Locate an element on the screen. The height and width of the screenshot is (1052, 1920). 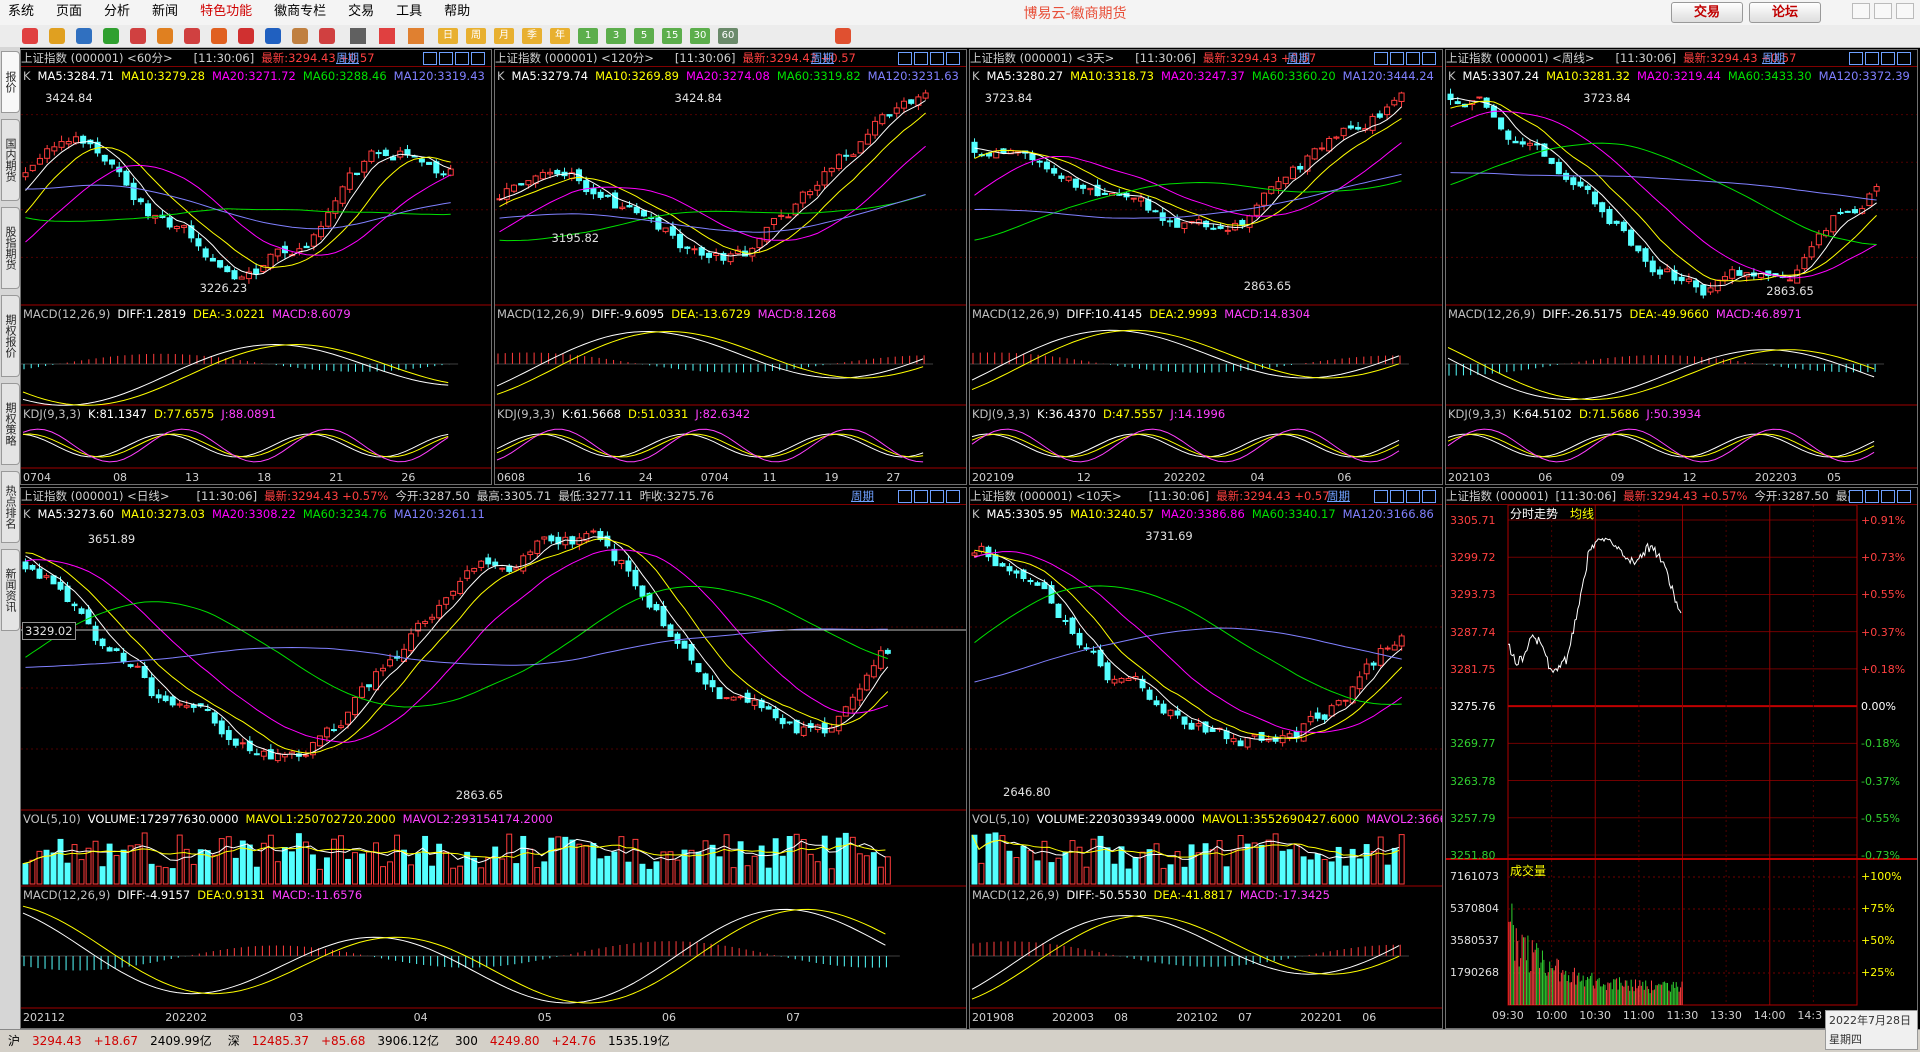
toolbar-button: 60 is located at coordinates (728, 36).